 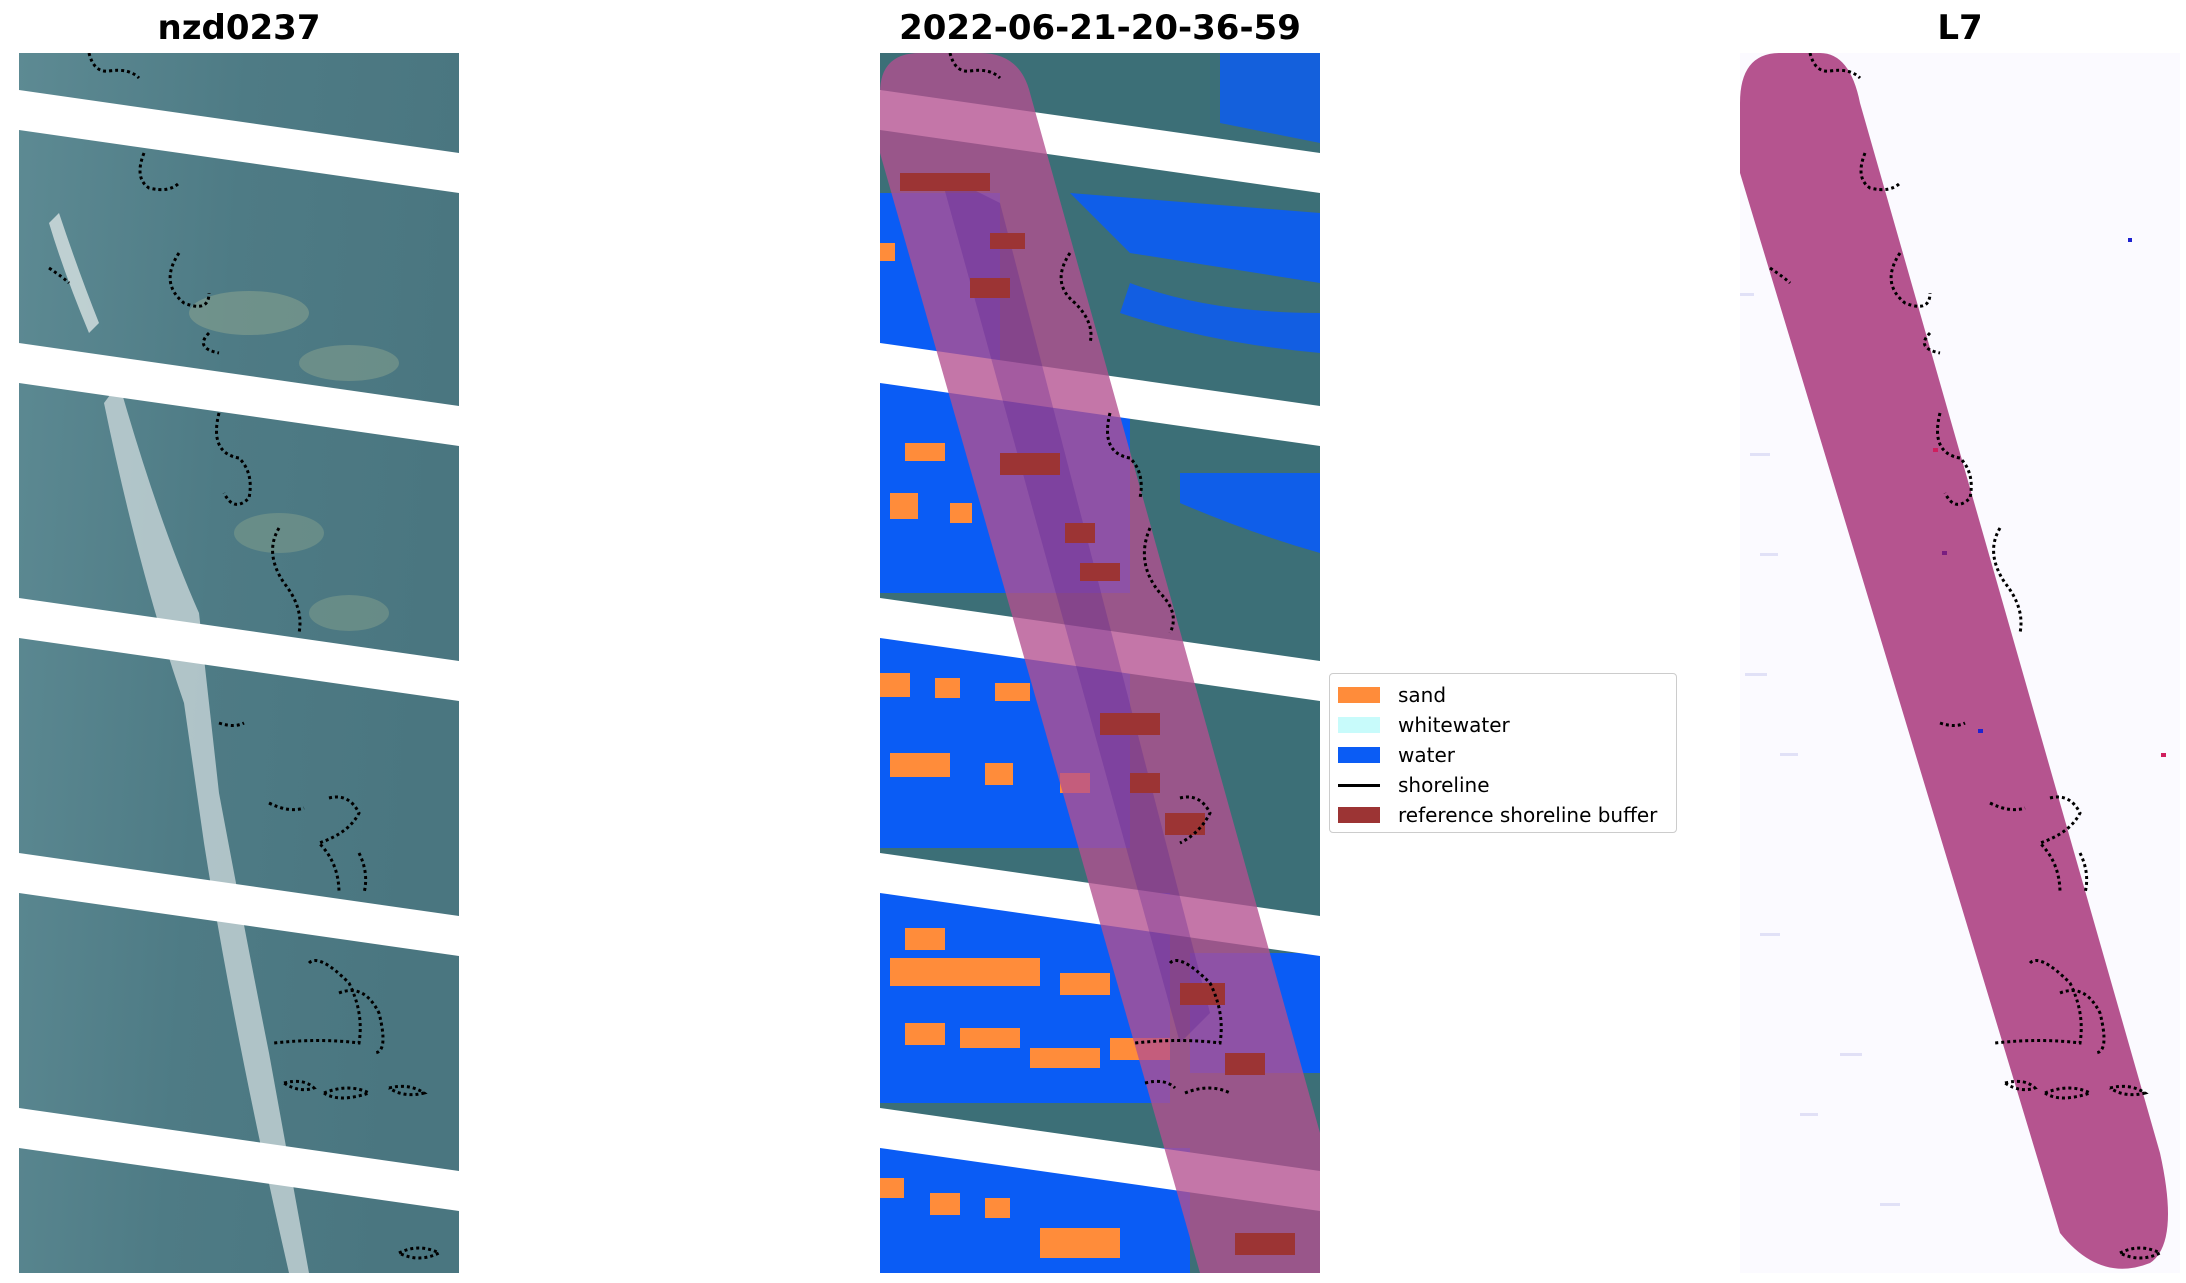 What do you see at coordinates (1528, 815) in the screenshot?
I see `legend-label-reference-buffer: reference shoreline buffer` at bounding box center [1528, 815].